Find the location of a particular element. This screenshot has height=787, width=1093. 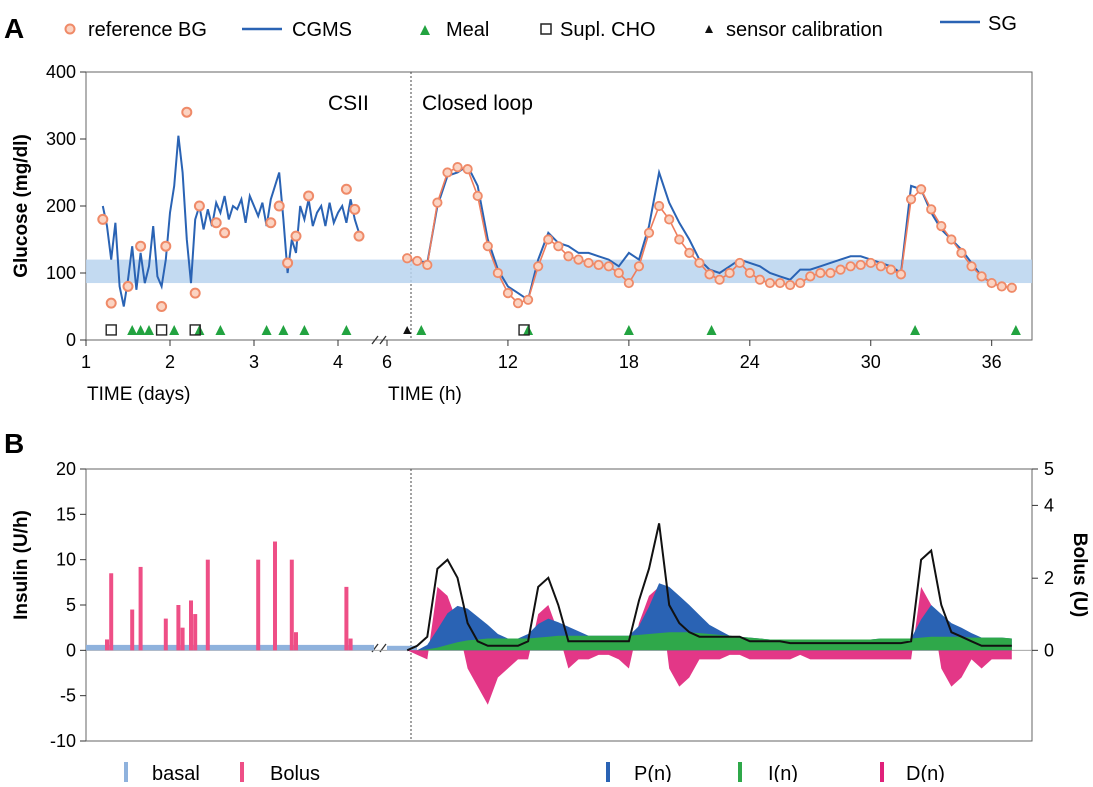

hour-tick-label: 18 is located at coordinates (629, 362).